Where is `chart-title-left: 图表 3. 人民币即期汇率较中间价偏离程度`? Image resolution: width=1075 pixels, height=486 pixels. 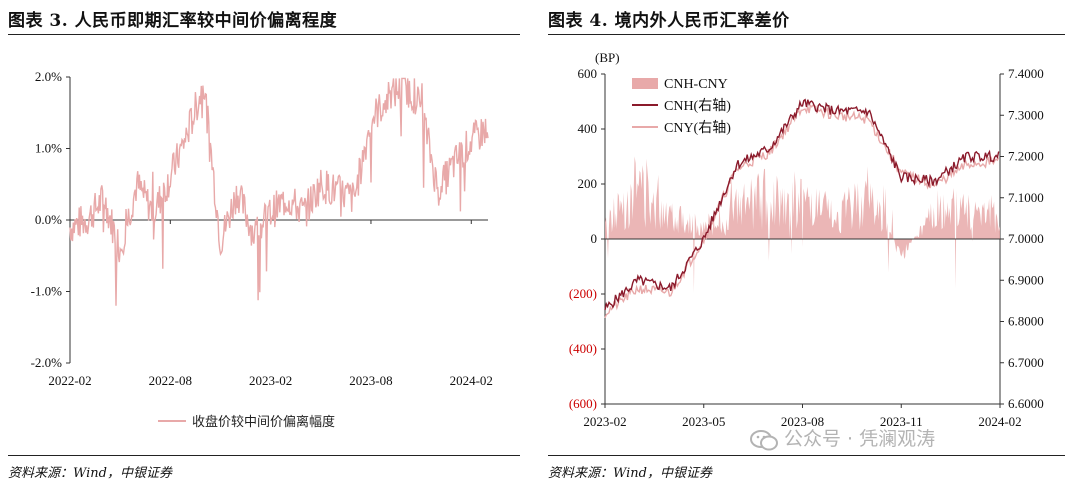
chart-title-left: 图表 3. 人民币即期汇率较中间价偏离程度 is located at coordinates (173, 21).